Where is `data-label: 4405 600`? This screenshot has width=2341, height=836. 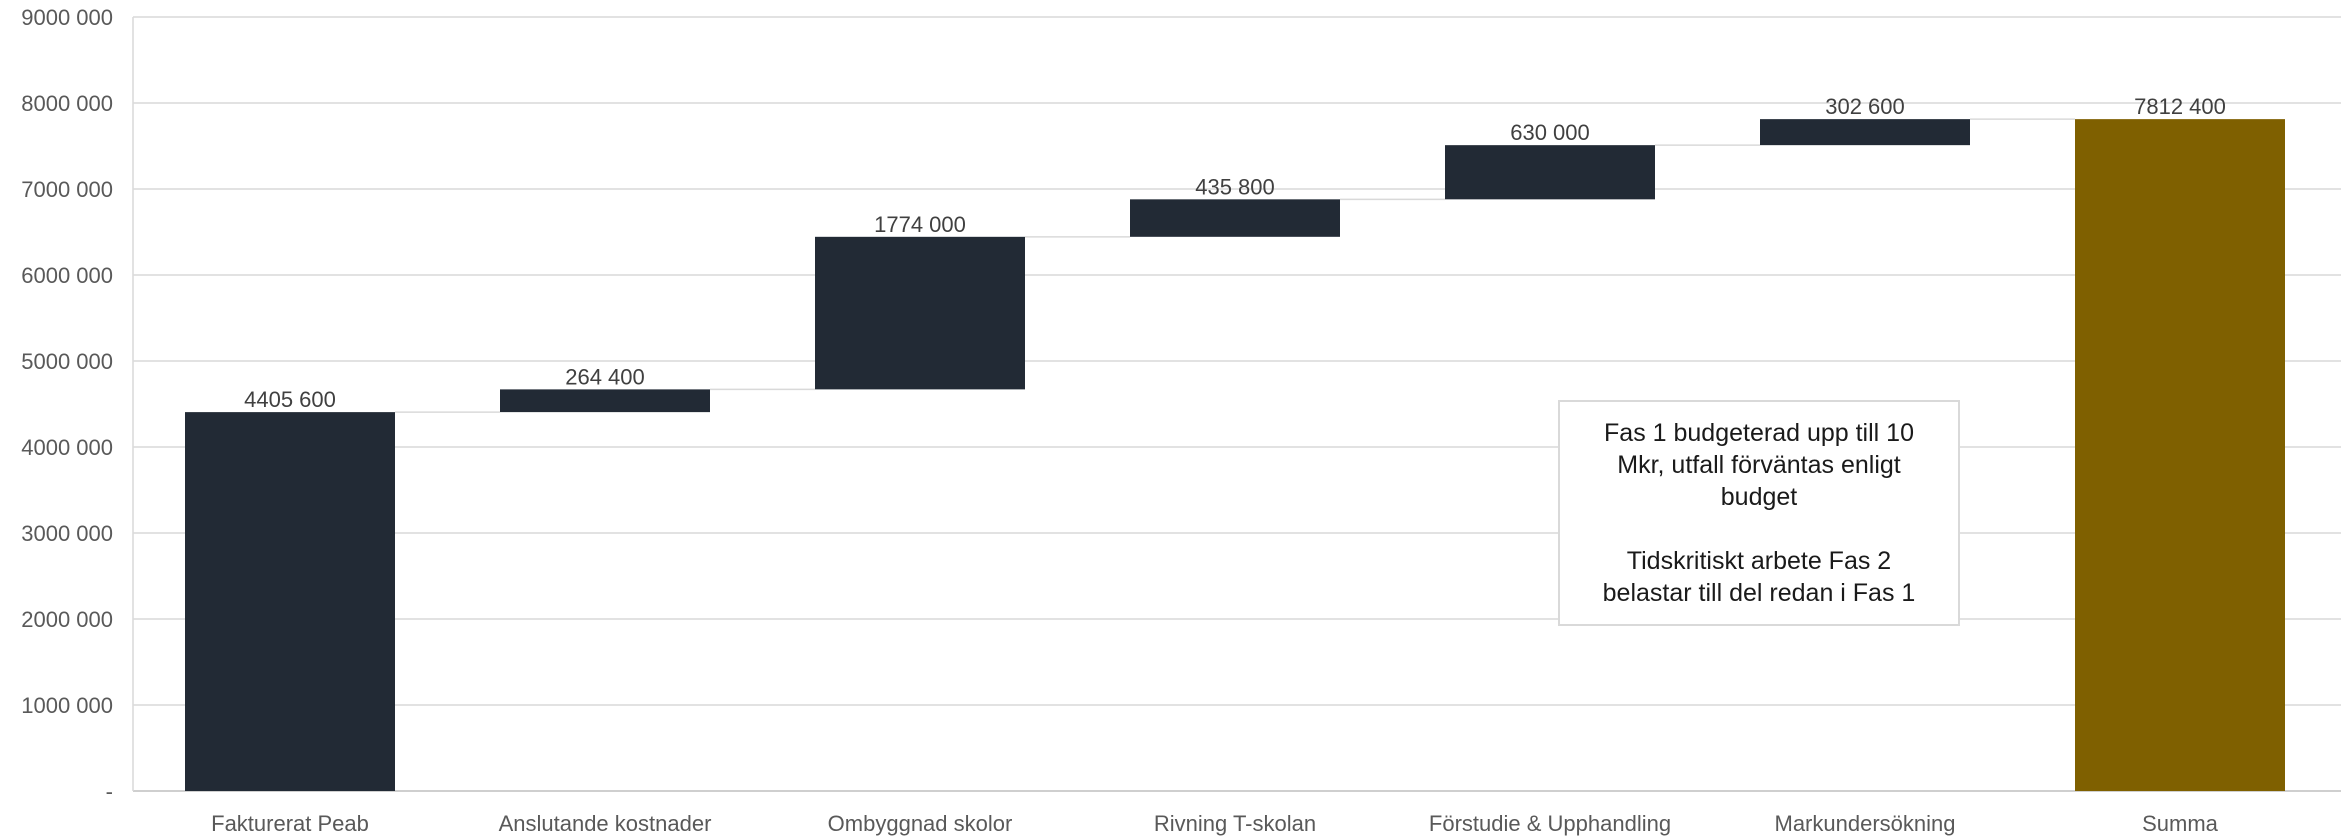
data-label: 4405 600 is located at coordinates (290, 399).